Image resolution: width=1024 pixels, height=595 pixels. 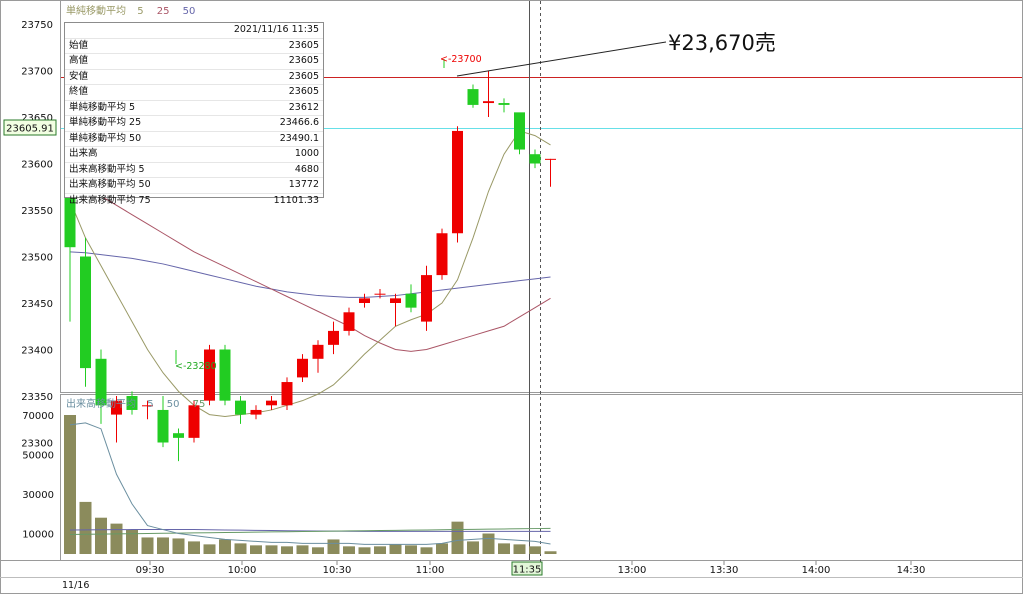 What do you see at coordinates (194, 46) in the screenshot?
I see `tooltip-row: 始値 23605` at bounding box center [194, 46].